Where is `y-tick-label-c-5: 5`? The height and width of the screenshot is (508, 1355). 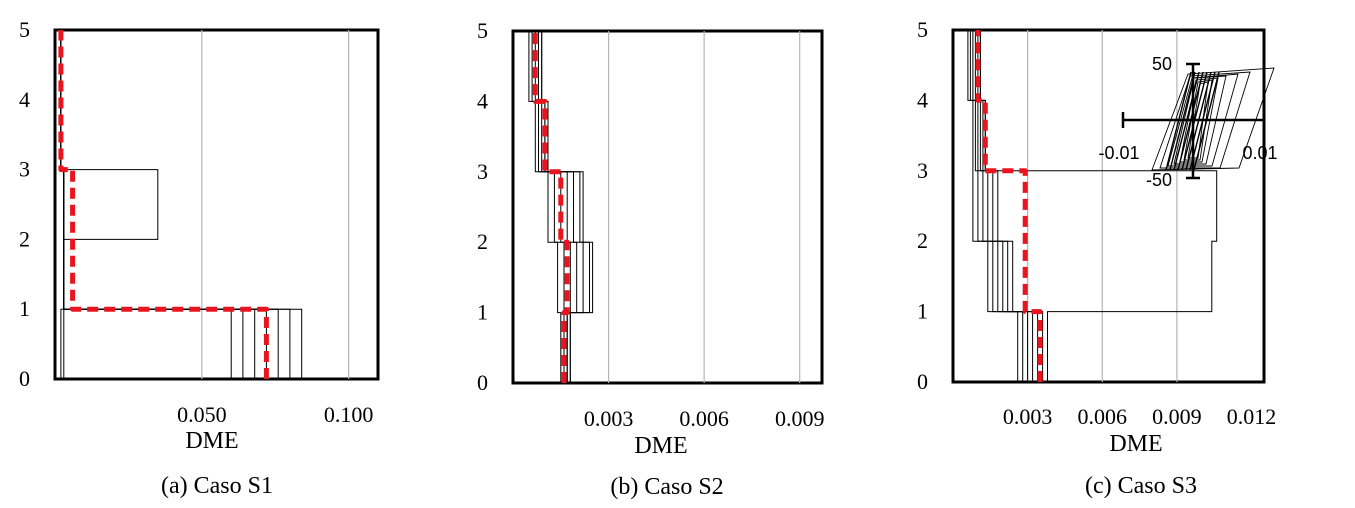
y-tick-label-c-5: 5 is located at coordinates (922, 29).